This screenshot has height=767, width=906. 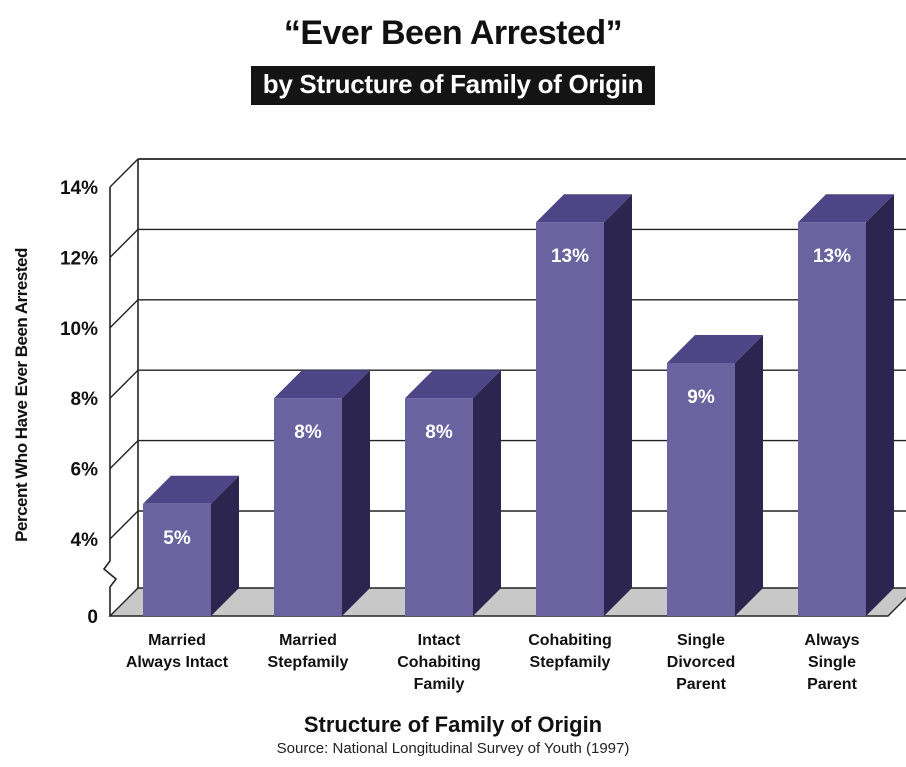 What do you see at coordinates (85, 399) in the screenshot?
I see `y-tick-label: 8%` at bounding box center [85, 399].